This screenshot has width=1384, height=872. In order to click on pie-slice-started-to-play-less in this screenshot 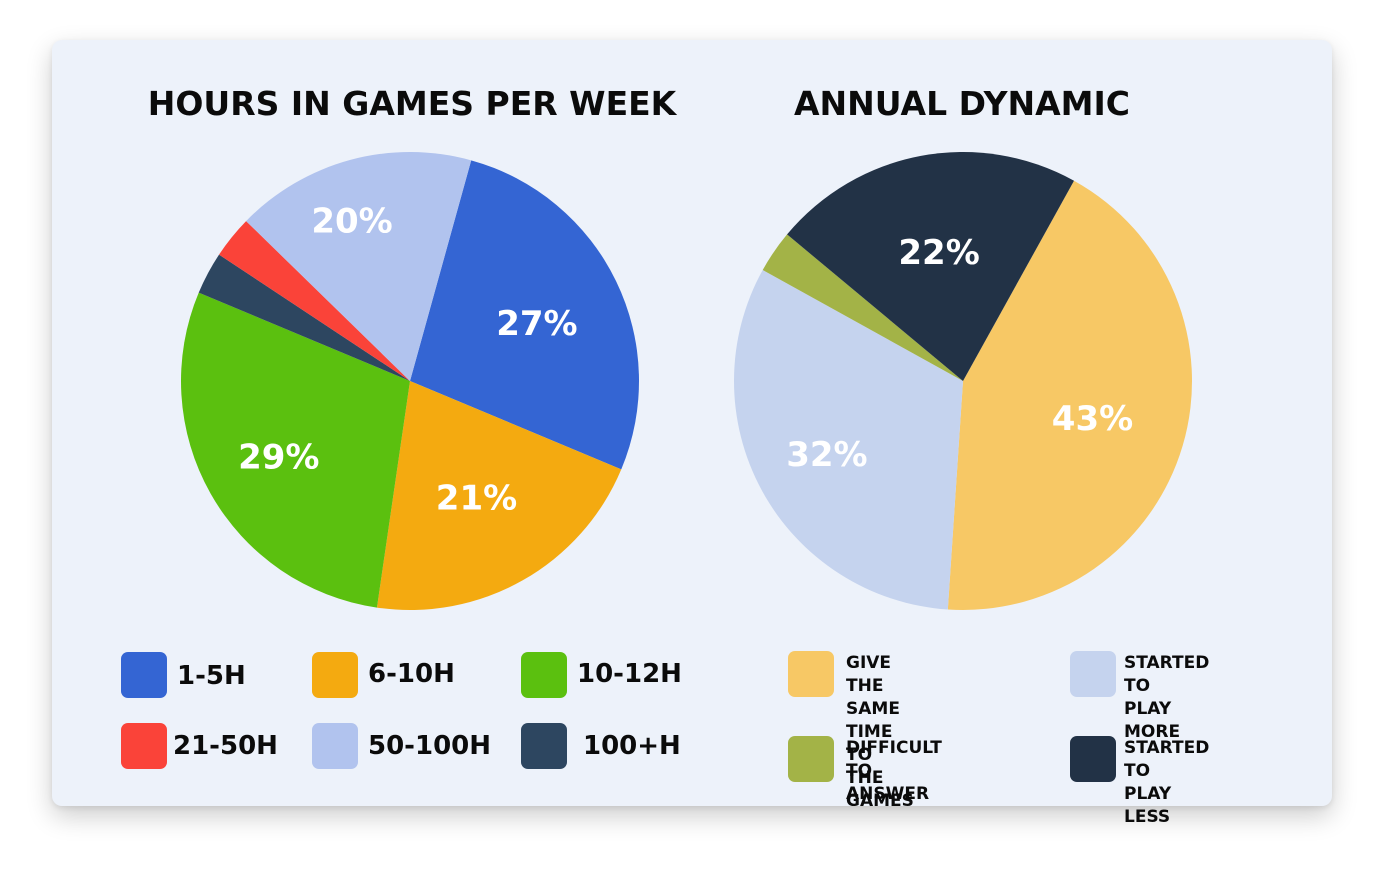, I will do `click(931, 266)`.